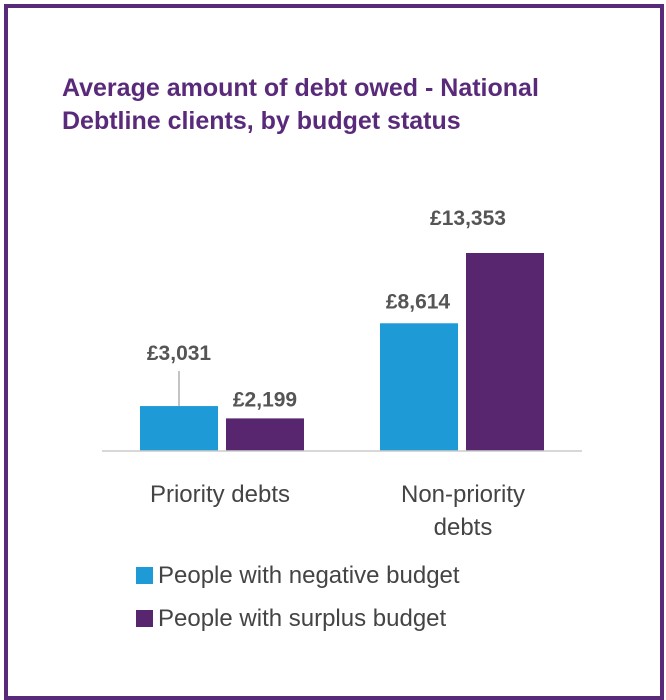 This screenshot has height=700, width=666. I want to click on data-label: £3,031, so click(179, 353).